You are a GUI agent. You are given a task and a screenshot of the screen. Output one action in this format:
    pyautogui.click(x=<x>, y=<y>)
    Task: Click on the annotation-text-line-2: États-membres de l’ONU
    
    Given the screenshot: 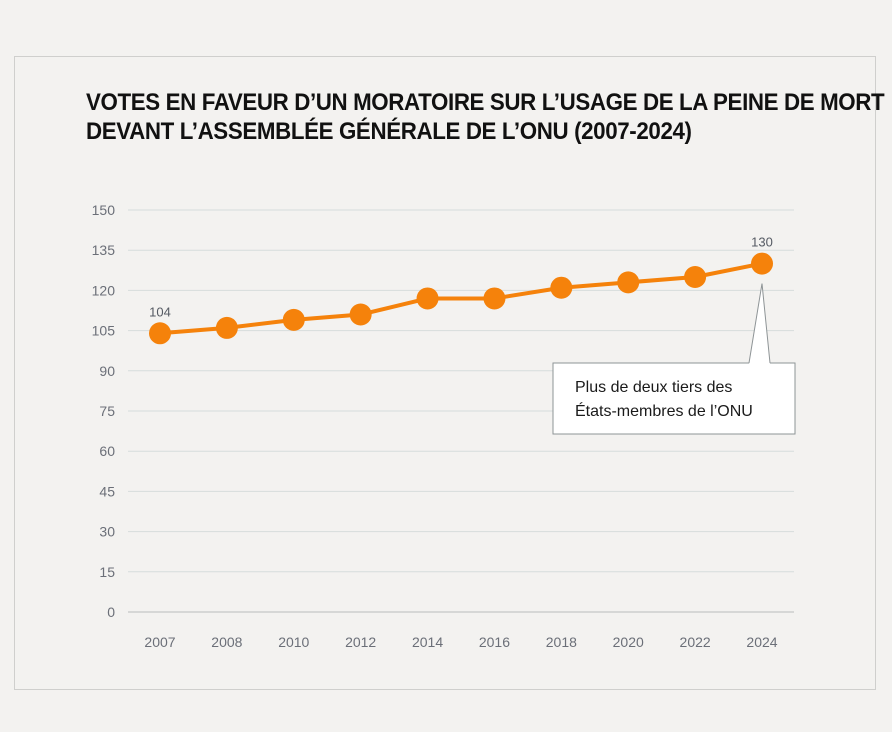 What is the action you would take?
    pyautogui.click(x=664, y=410)
    